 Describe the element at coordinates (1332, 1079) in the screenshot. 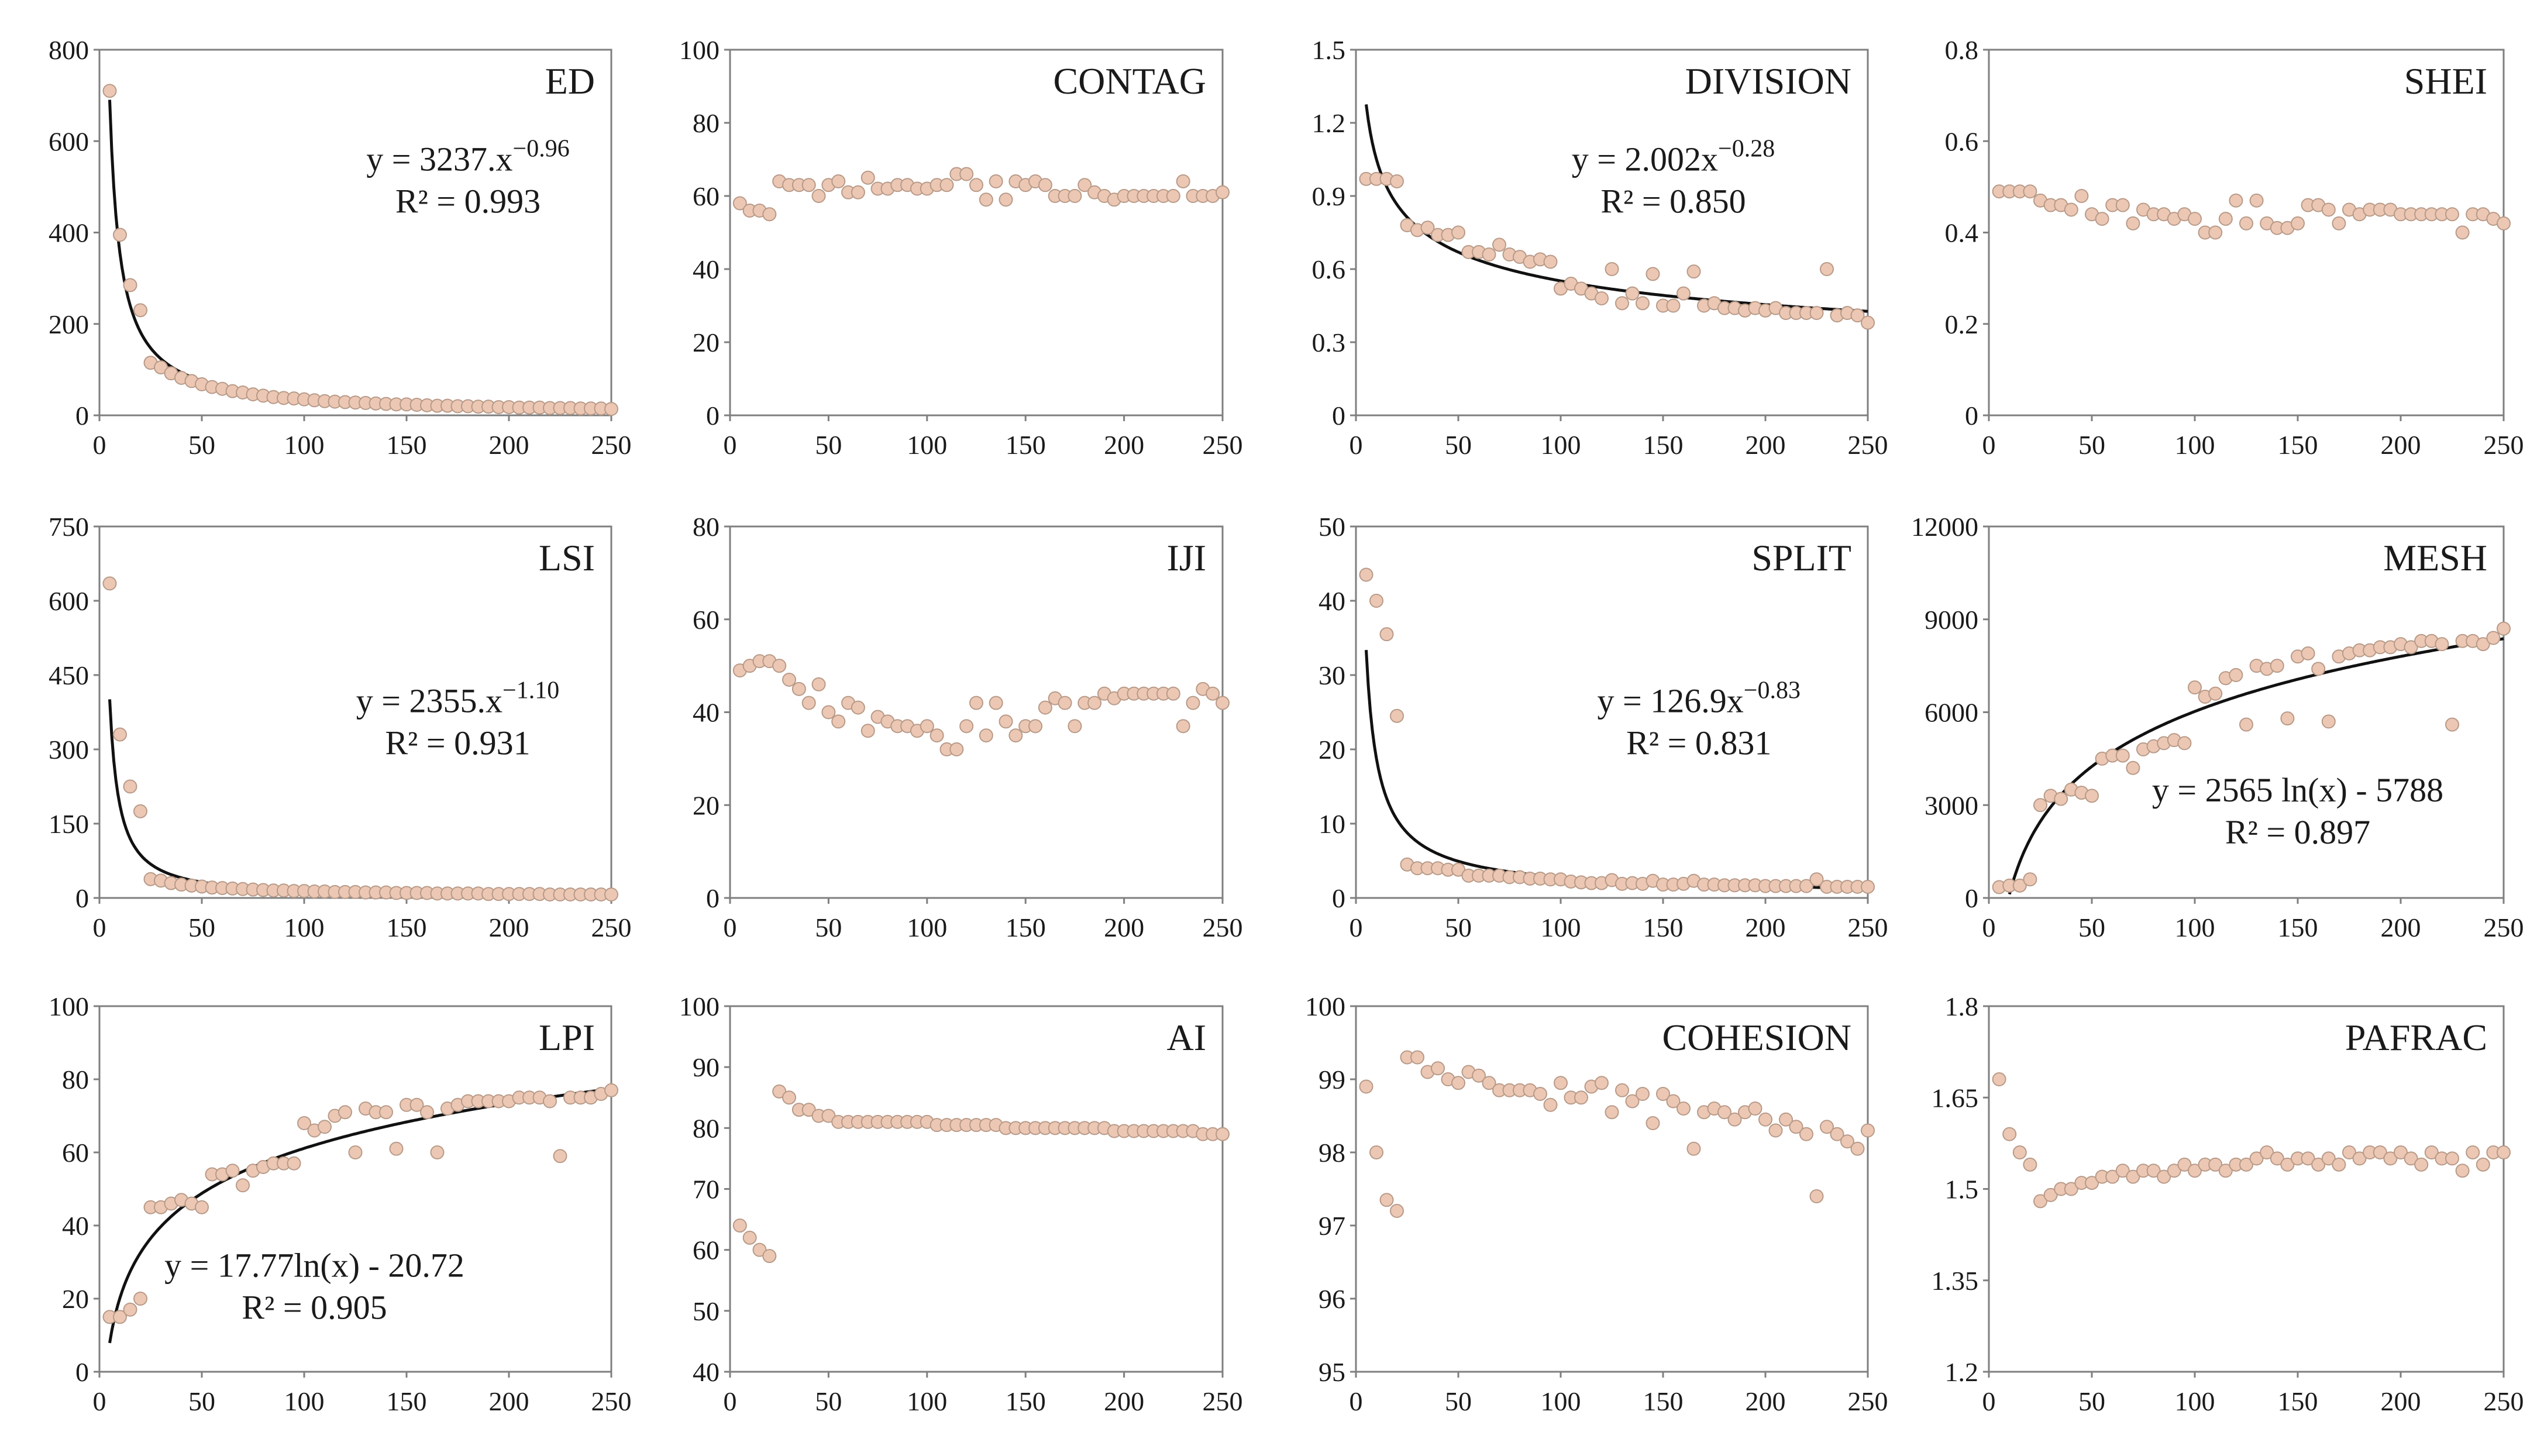

I see `y-tick-label: 99` at that location.